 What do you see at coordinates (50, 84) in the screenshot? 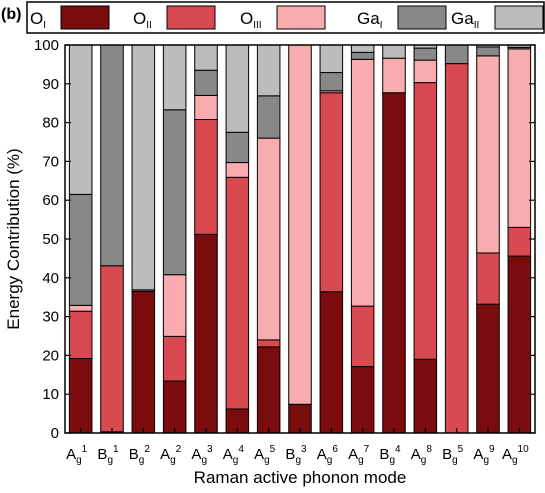
I see `y-tick-label: 90` at bounding box center [50, 84].